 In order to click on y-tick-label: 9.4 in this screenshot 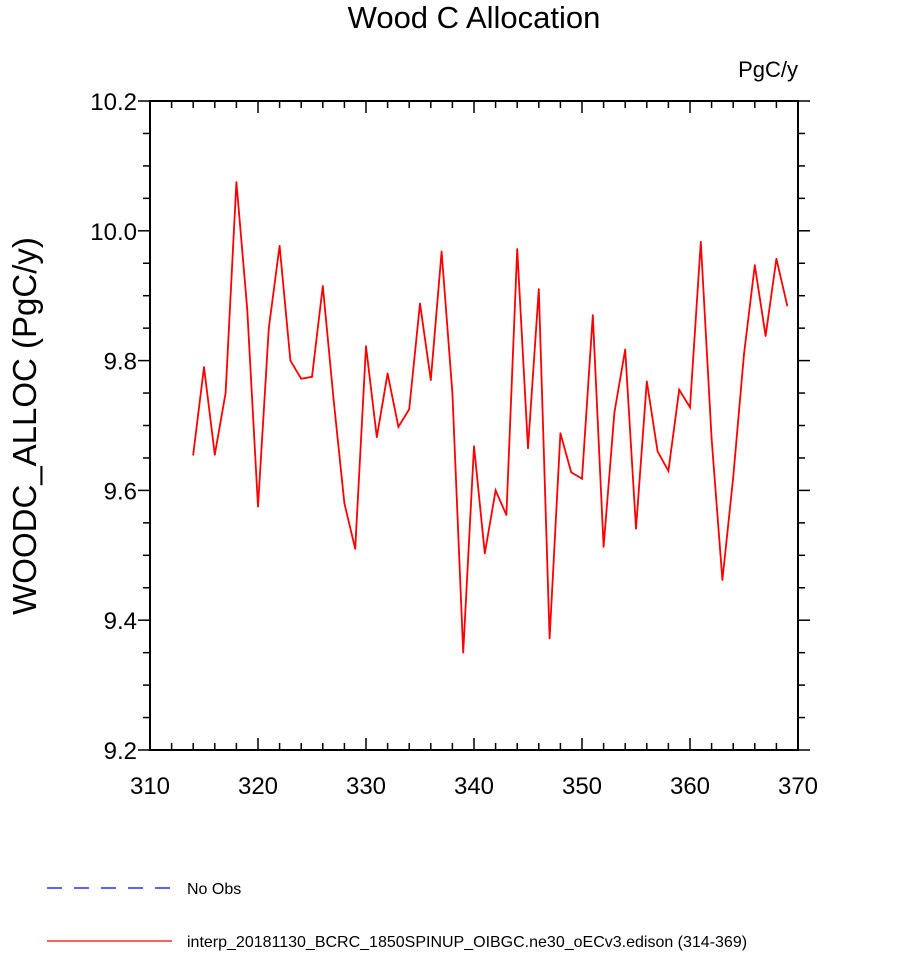, I will do `click(120, 621)`.